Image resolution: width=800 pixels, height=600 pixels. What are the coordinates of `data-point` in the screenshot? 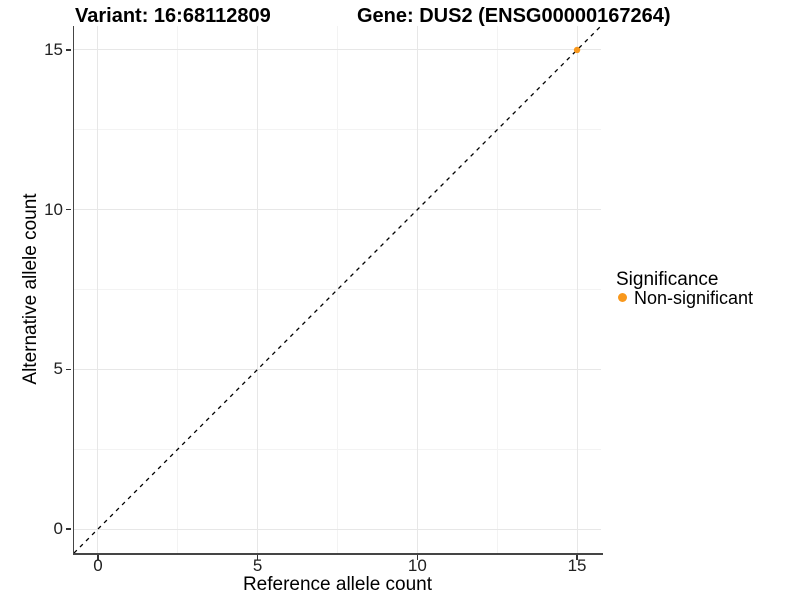 It's located at (577, 50).